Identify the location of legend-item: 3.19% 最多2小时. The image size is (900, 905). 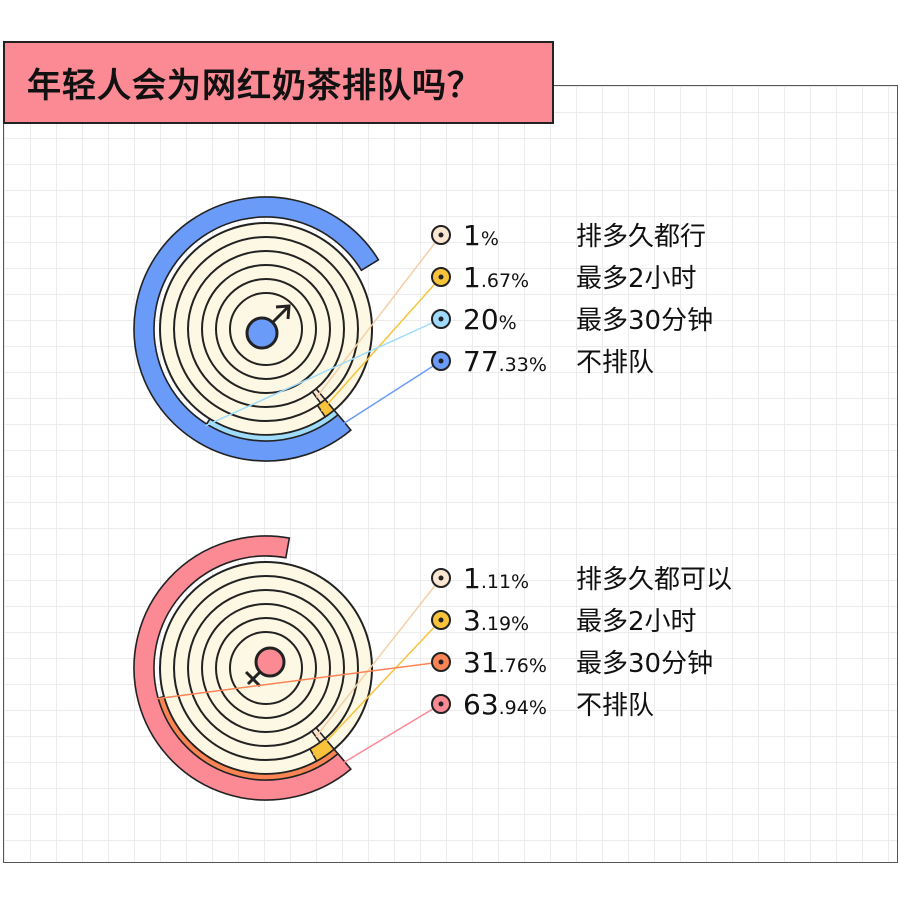
(504, 680).